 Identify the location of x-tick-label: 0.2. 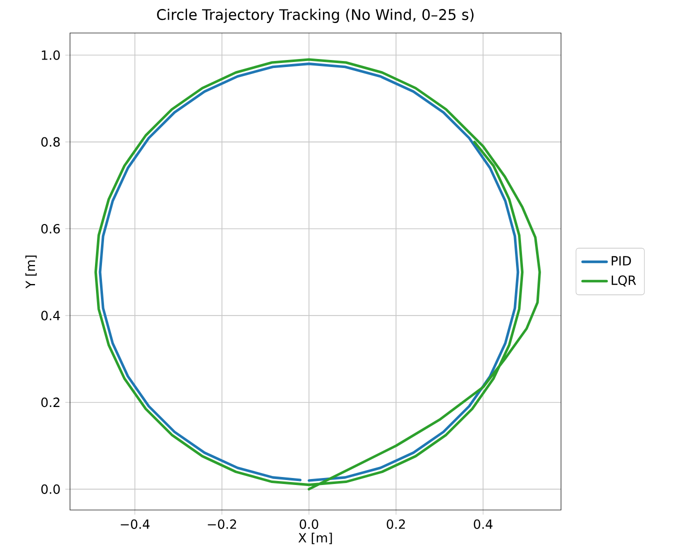
(395, 524).